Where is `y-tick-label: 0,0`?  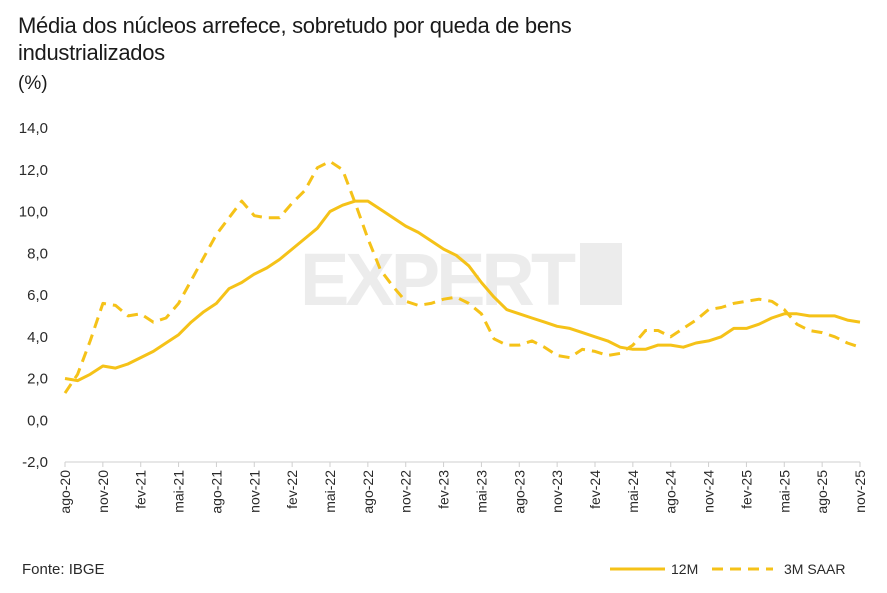 y-tick-label: 0,0 is located at coordinates (37, 420).